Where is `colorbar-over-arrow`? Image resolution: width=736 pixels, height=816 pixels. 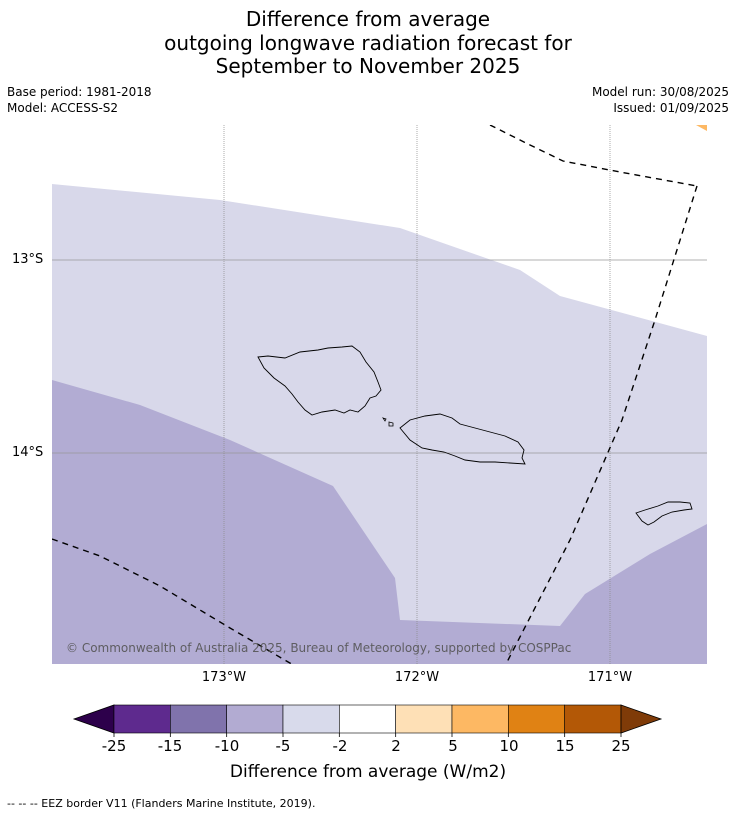 colorbar-over-arrow is located at coordinates (641, 719).